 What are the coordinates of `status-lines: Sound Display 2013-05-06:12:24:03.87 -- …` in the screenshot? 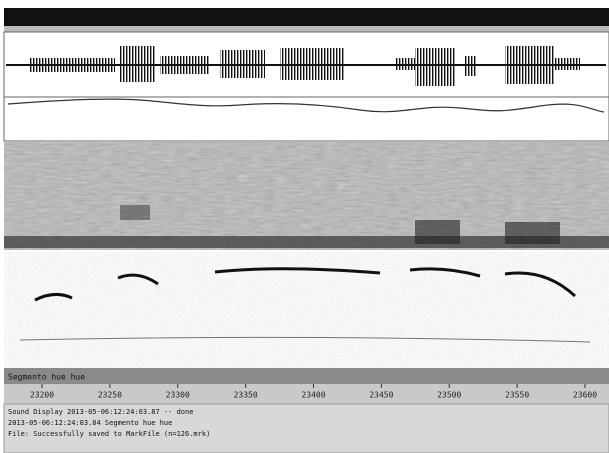 It's located at (109, 423).